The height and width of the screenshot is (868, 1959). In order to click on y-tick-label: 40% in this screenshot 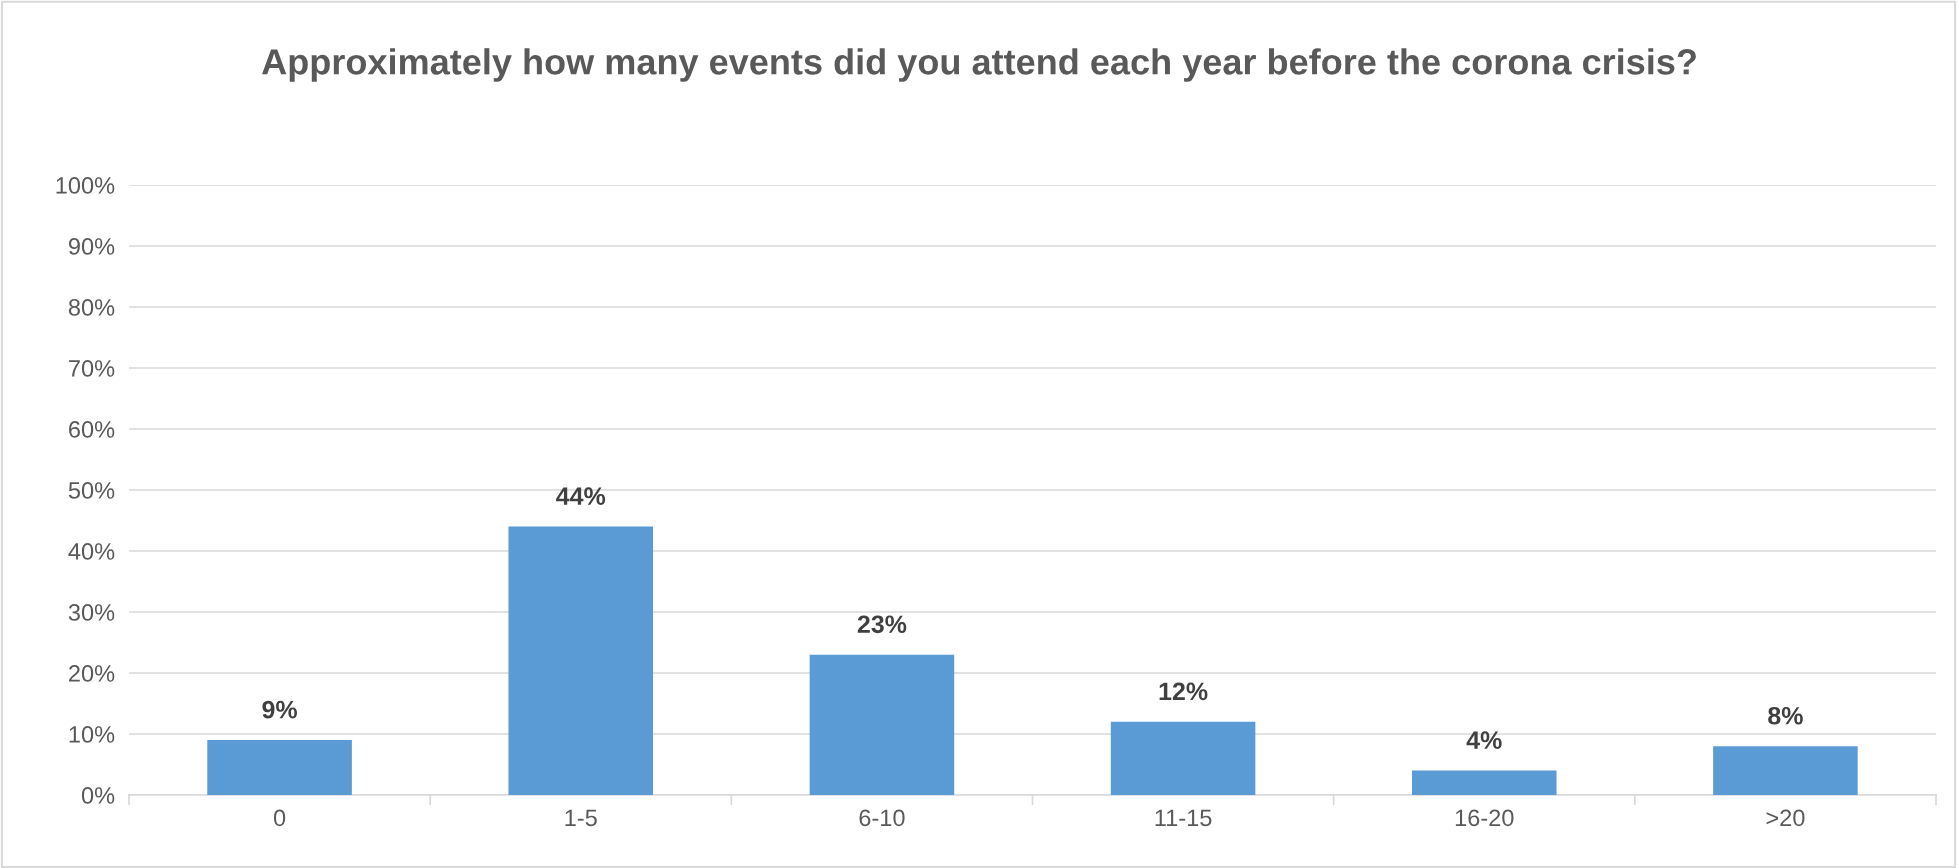, I will do `click(91, 551)`.